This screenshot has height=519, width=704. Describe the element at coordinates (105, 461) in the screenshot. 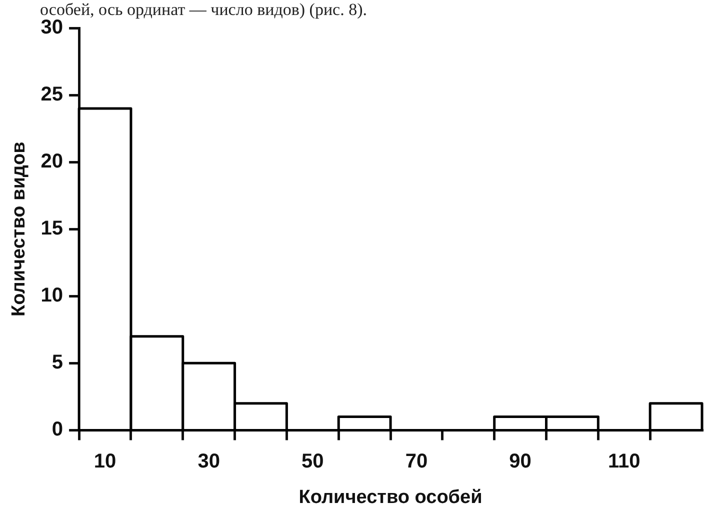

I see `x-tick-label: 10` at that location.